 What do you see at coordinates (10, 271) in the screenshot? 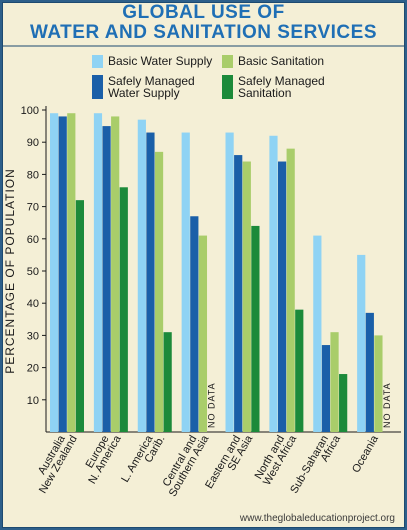
I see `y-axis-title: PERCENTAGE OF POPULATION` at bounding box center [10, 271].